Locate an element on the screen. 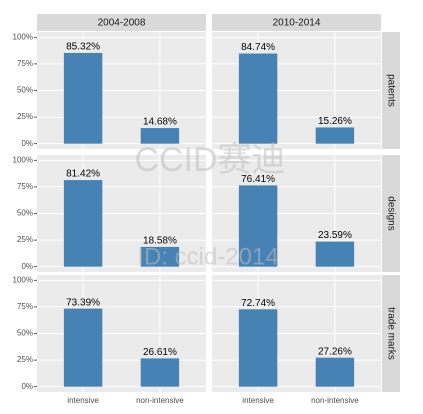  value-label: 73.39% is located at coordinates (83, 302).